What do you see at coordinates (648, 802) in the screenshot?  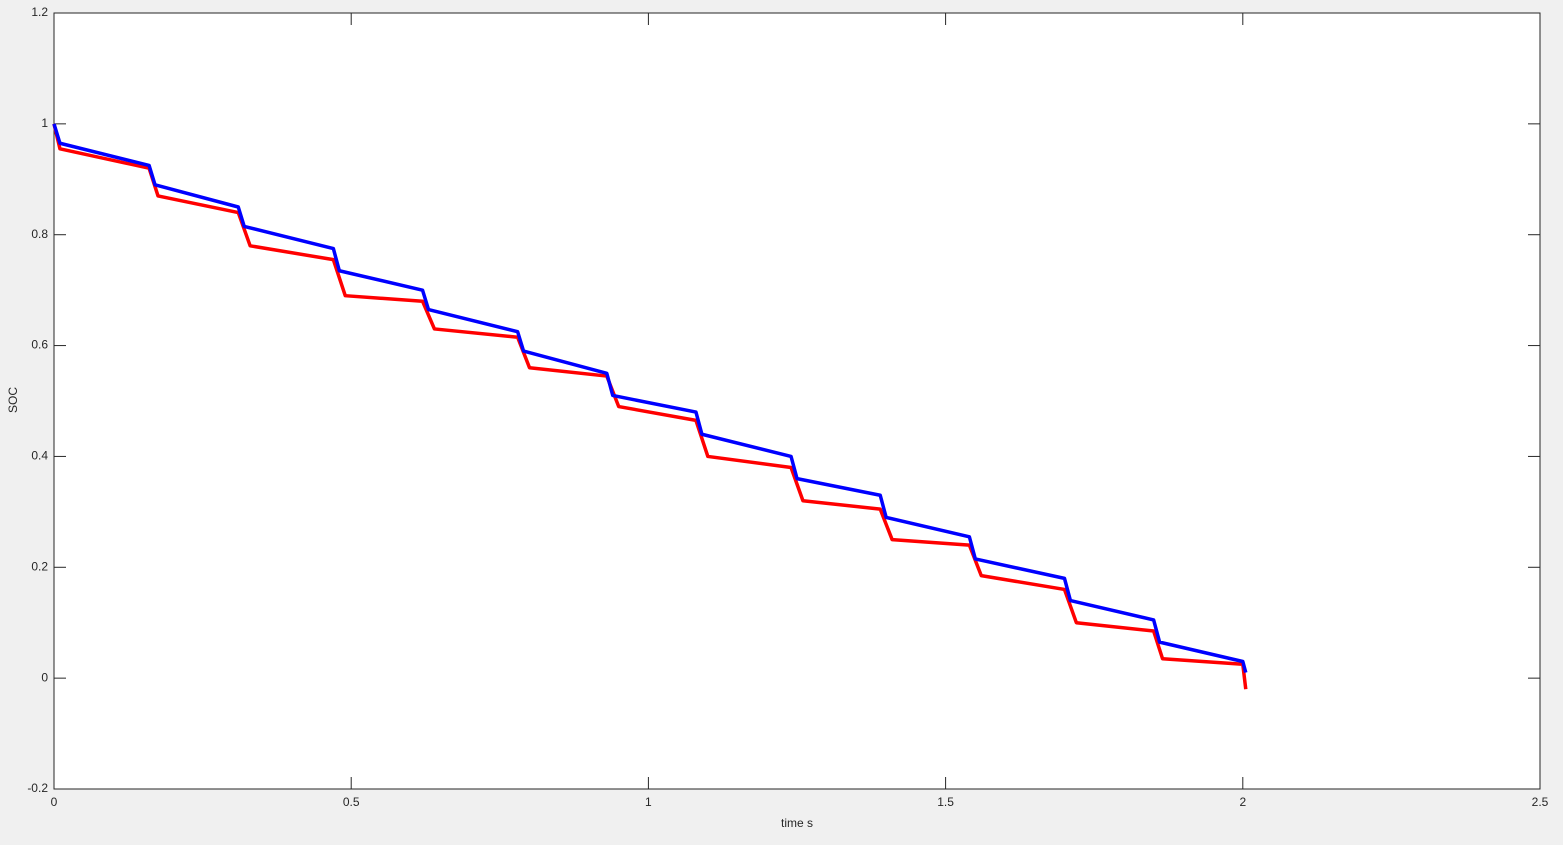 I see `x-tick-label: 1` at bounding box center [648, 802].